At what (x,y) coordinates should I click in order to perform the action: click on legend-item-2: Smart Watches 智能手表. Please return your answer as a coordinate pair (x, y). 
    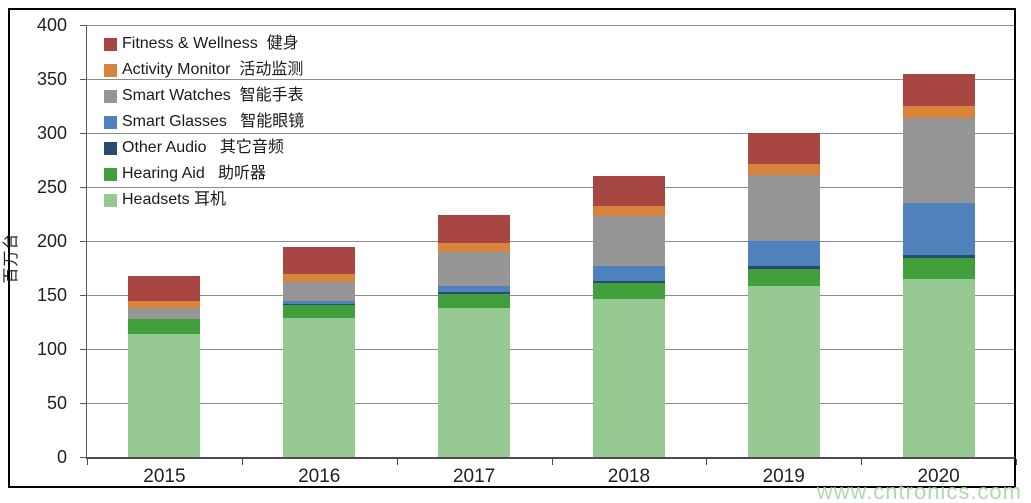
    Looking at the image, I should click on (204, 96).